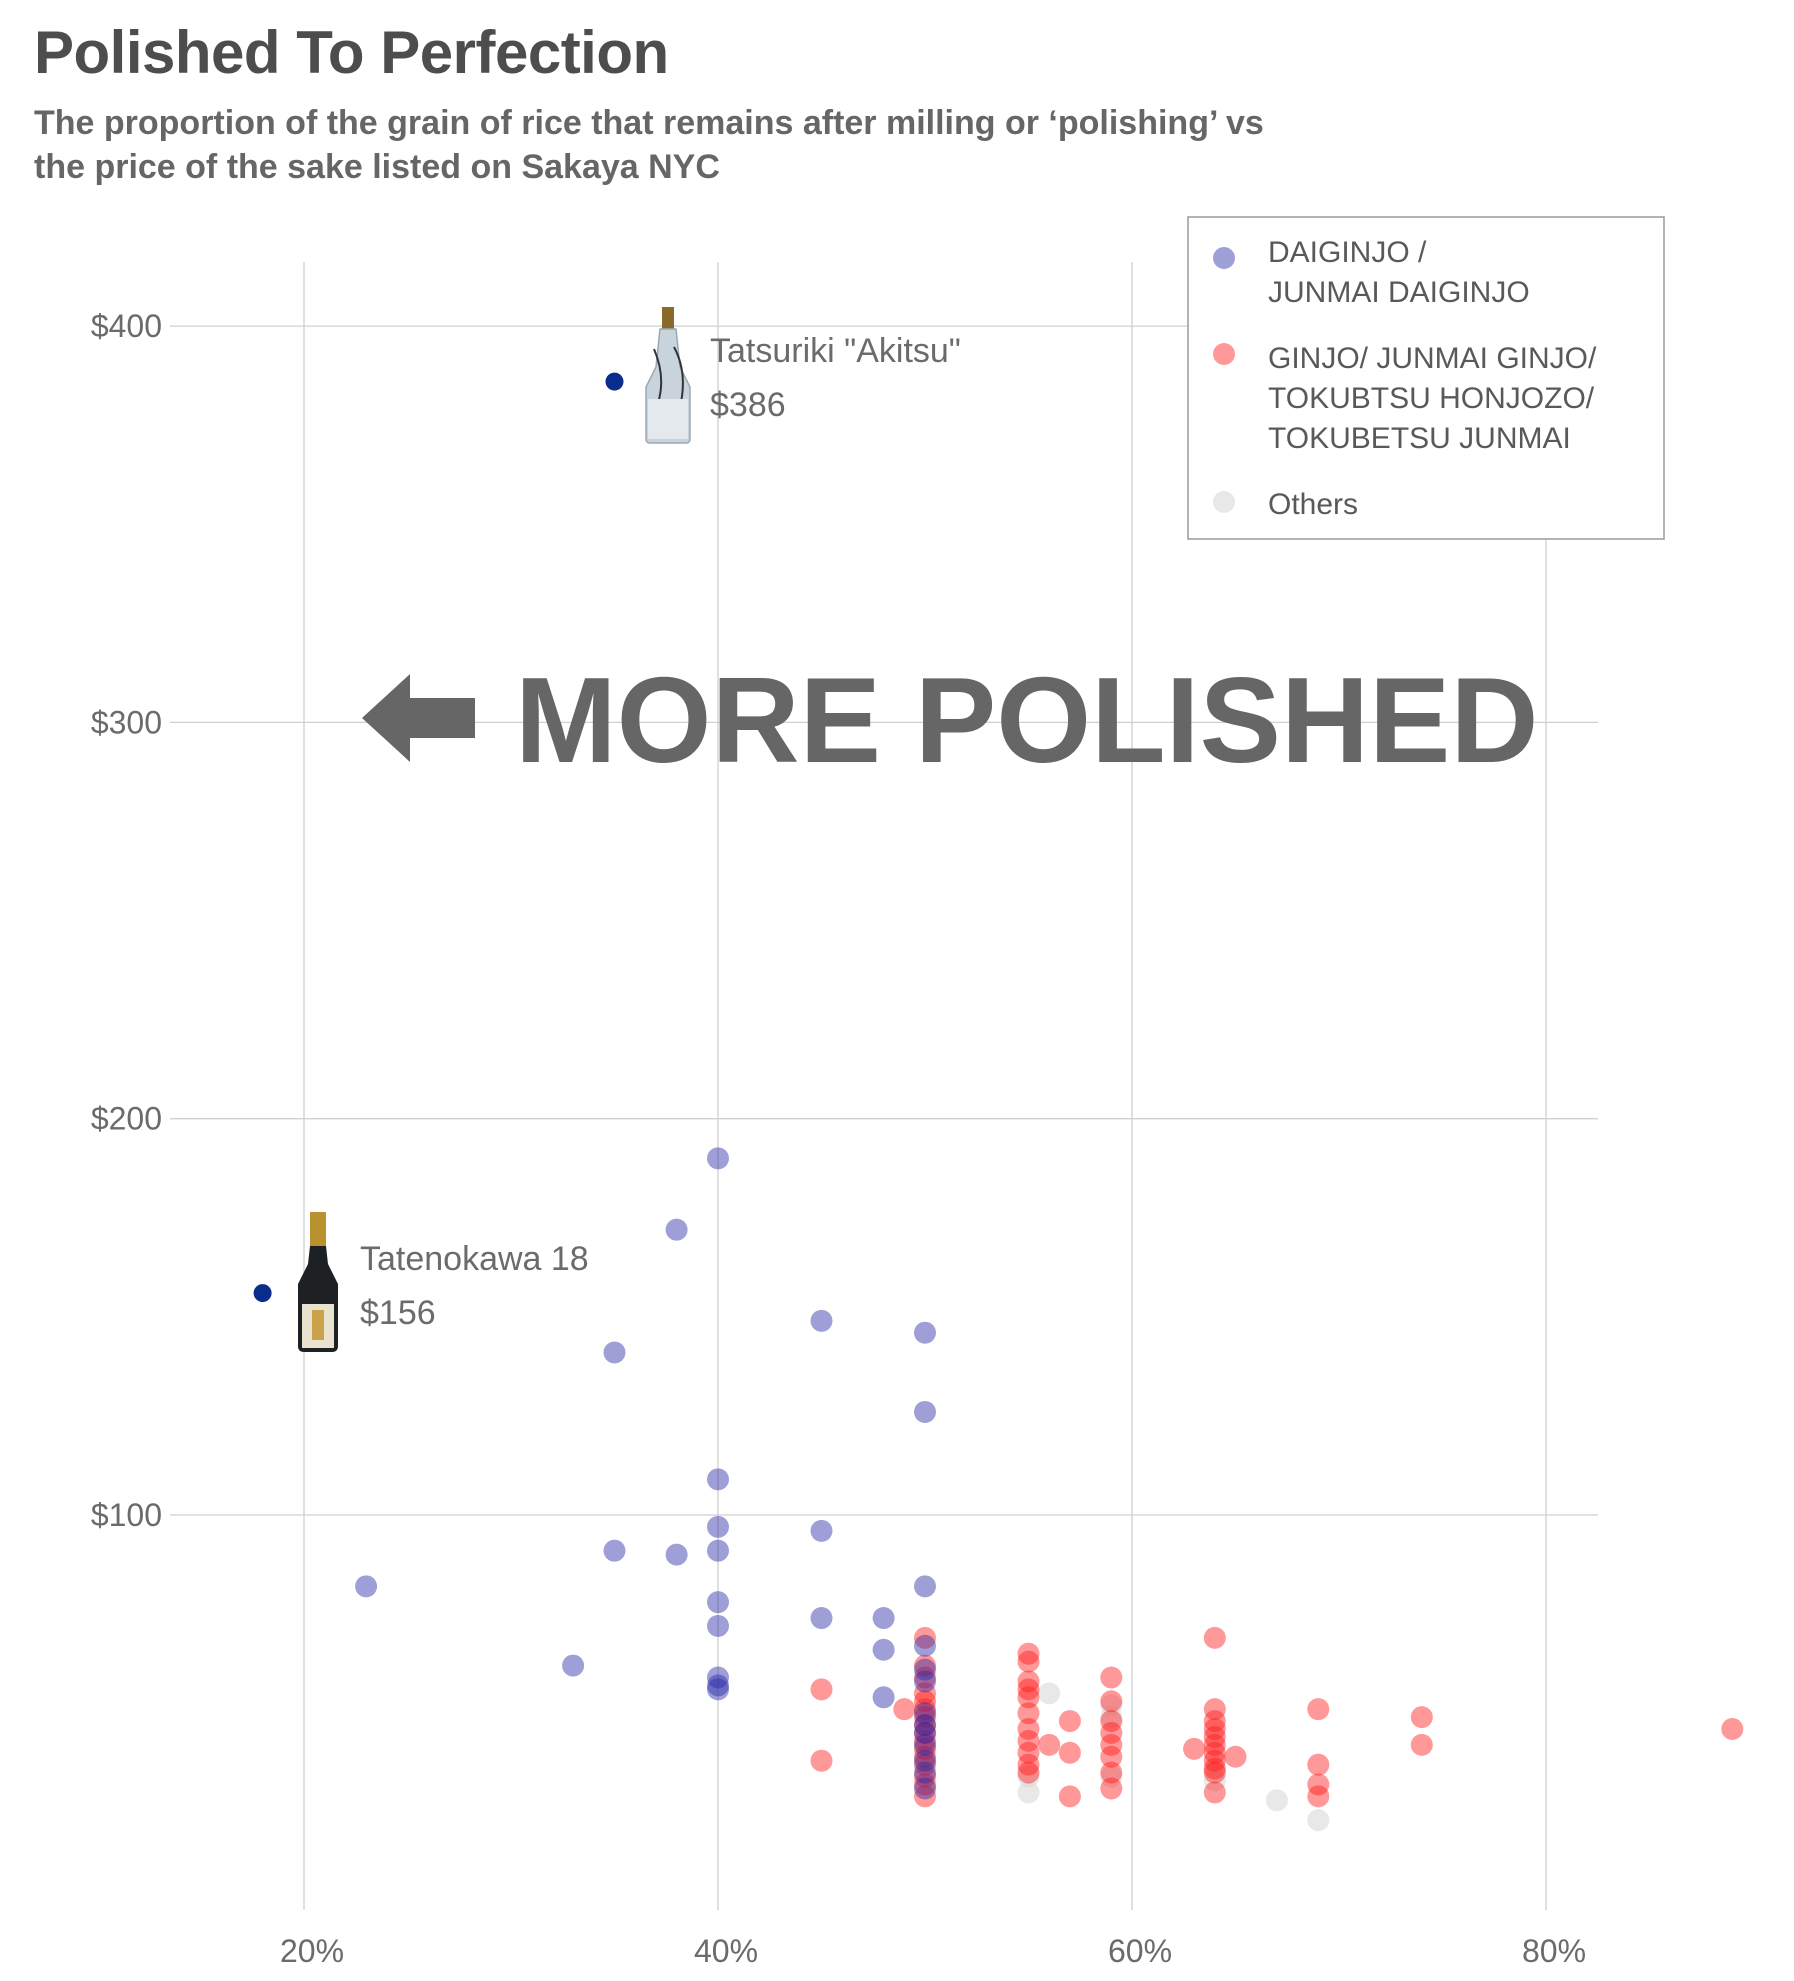 Image resolution: width=1794 pixels, height=1981 pixels. I want to click on legend-label-daiginjo-2: JUNMAI DAIGINJO, so click(1399, 292).